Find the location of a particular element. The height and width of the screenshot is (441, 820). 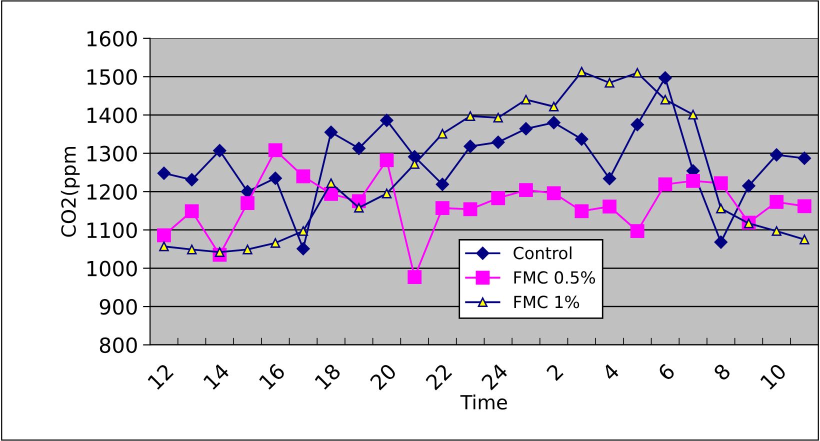

x-tick-label: 16 is located at coordinates (272, 376).